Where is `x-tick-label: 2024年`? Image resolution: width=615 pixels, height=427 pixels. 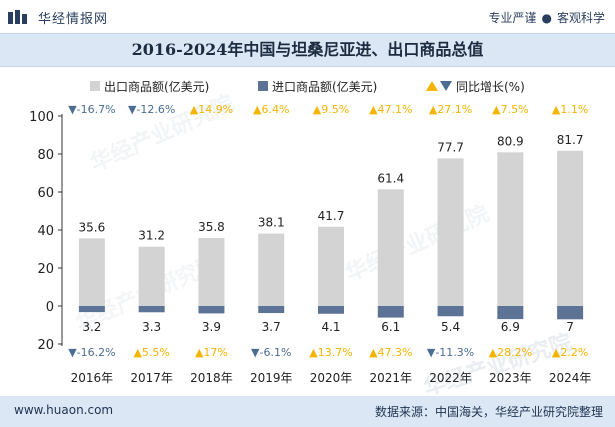 x-tick-label: 2024年 is located at coordinates (570, 378).